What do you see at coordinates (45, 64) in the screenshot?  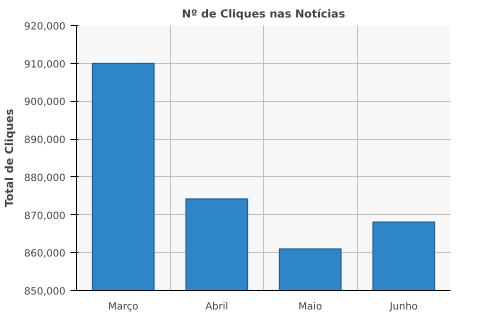 I see `y-tick-label: 910,000` at bounding box center [45, 64].